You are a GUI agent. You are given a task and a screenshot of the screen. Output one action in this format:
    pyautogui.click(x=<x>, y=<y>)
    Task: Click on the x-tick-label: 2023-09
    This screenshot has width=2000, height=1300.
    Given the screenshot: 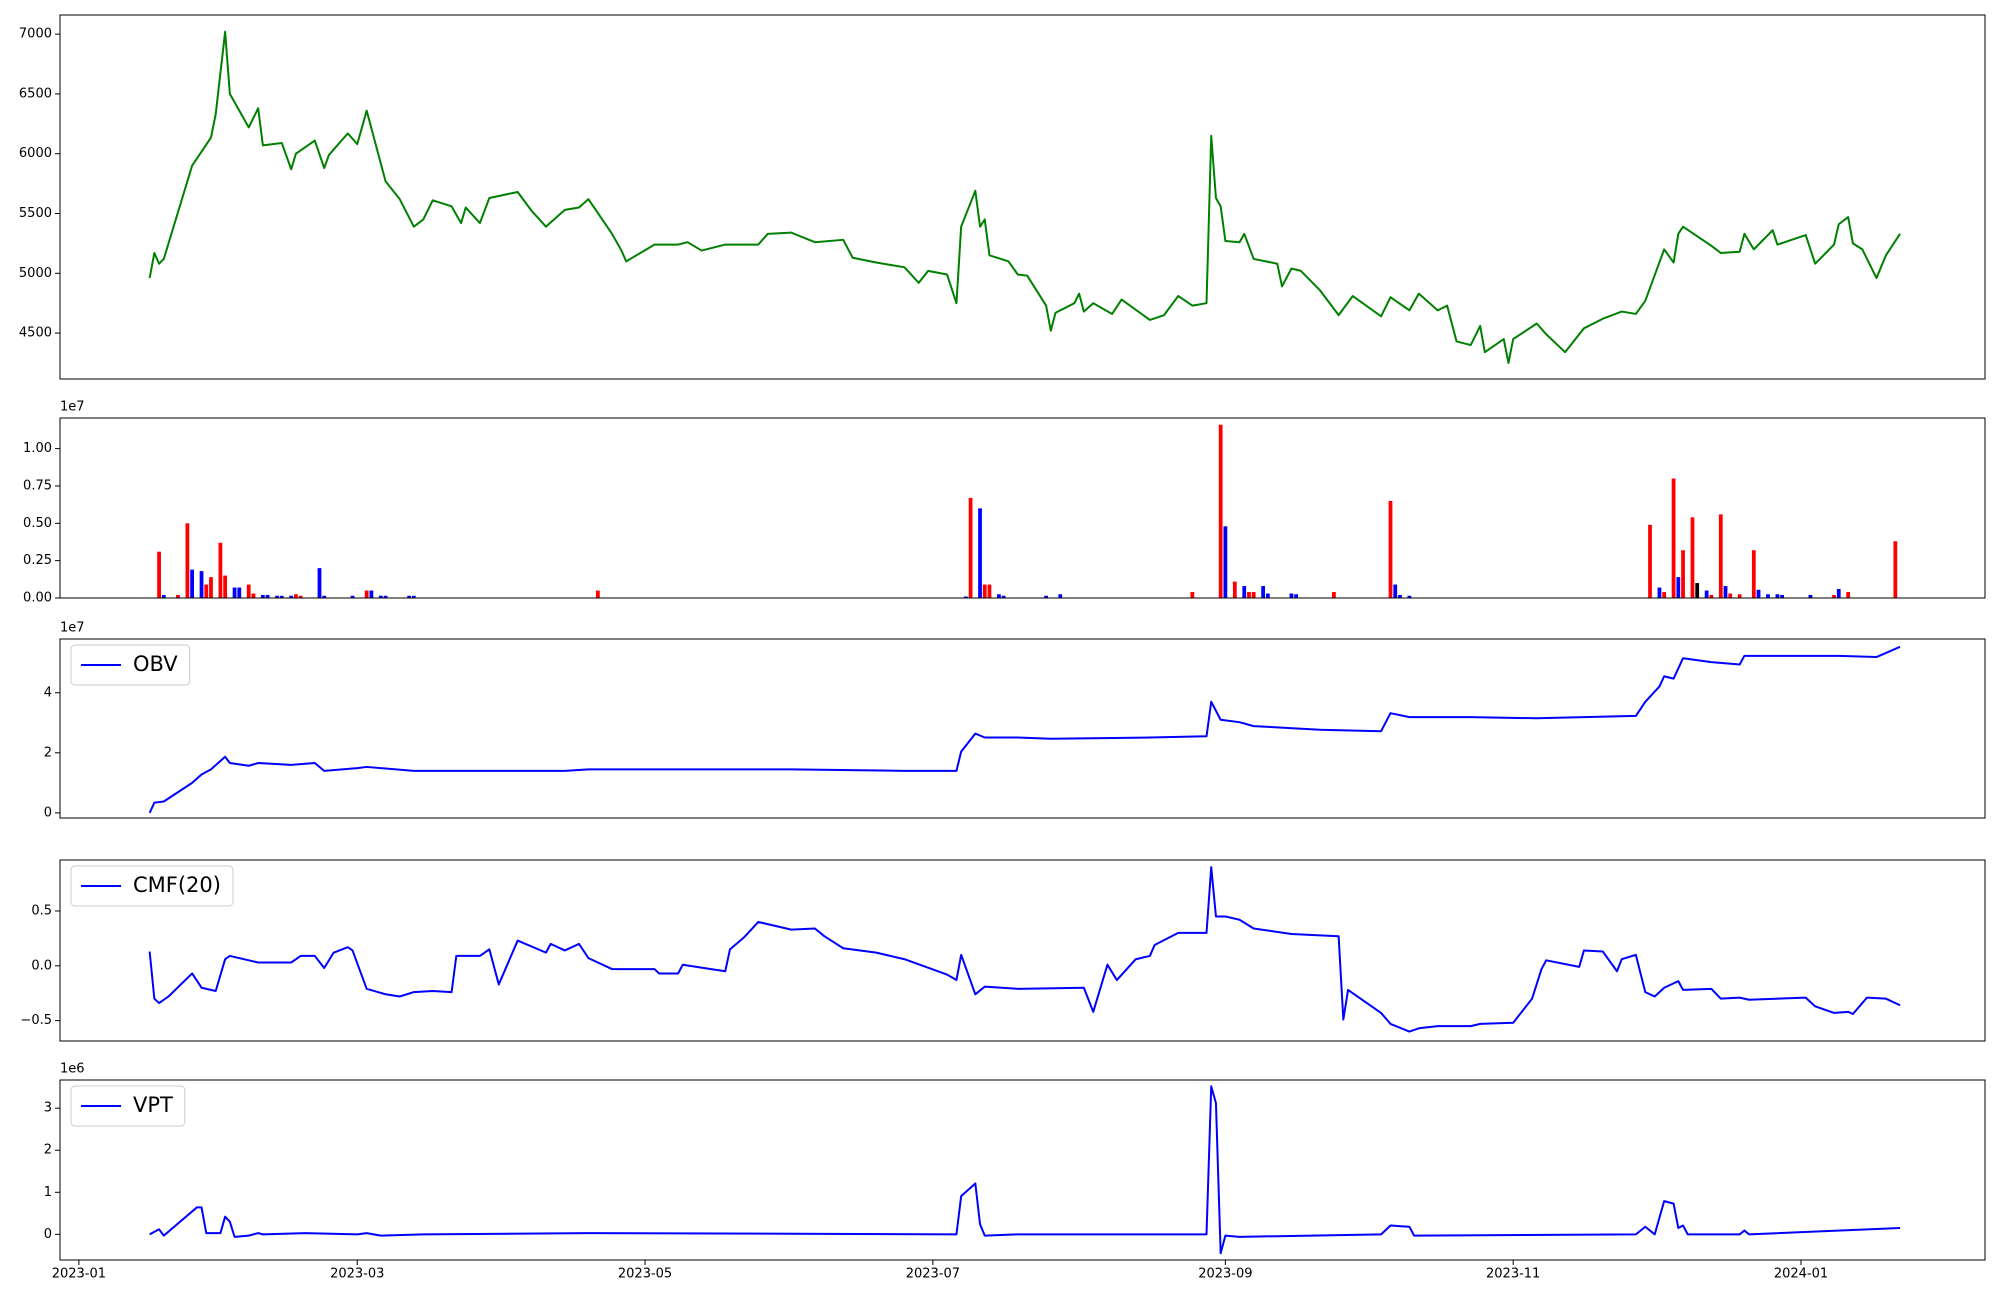 What is the action you would take?
    pyautogui.click(x=1225, y=1274)
    